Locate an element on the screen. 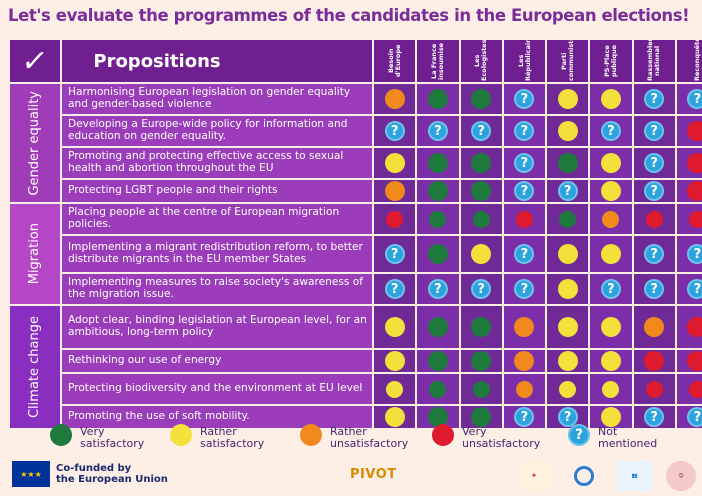 The image size is (702, 496). eu-flag-icon: ★★★ is located at coordinates (31, 474).